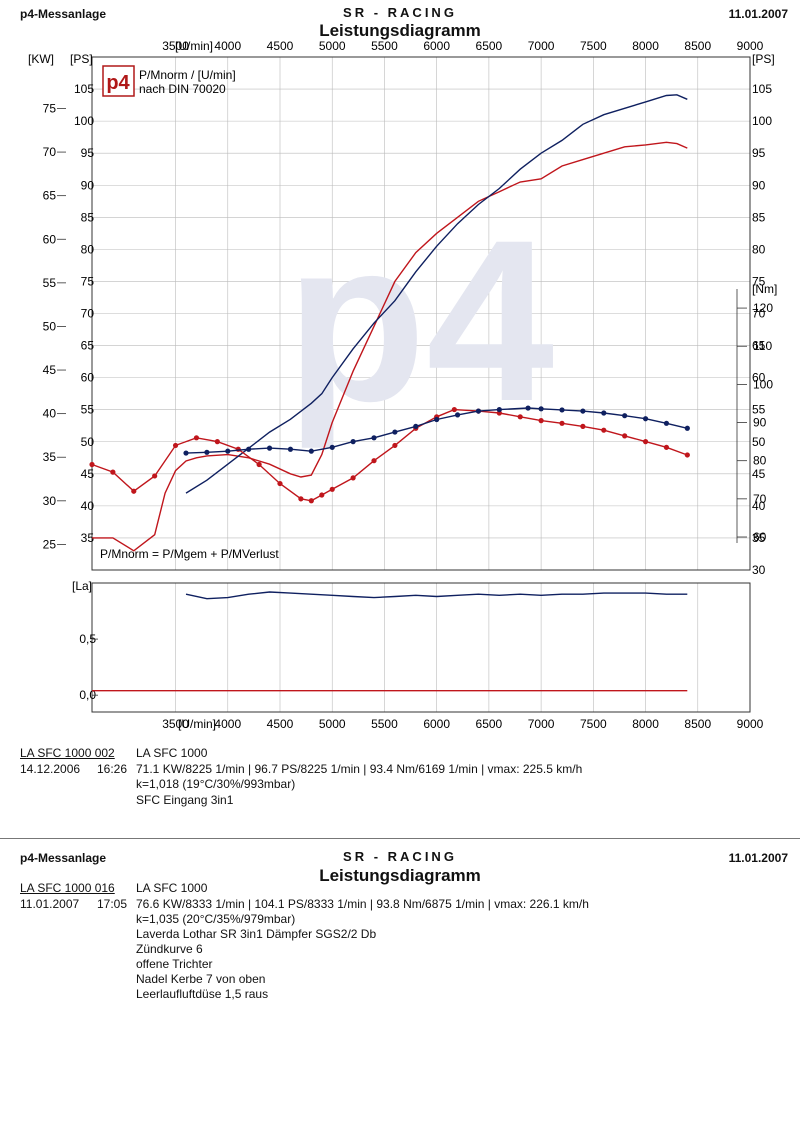 Image resolution: width=800 pixels, height=1125 pixels. I want to click on x-tick-label-top: 9000, so click(750, 46).